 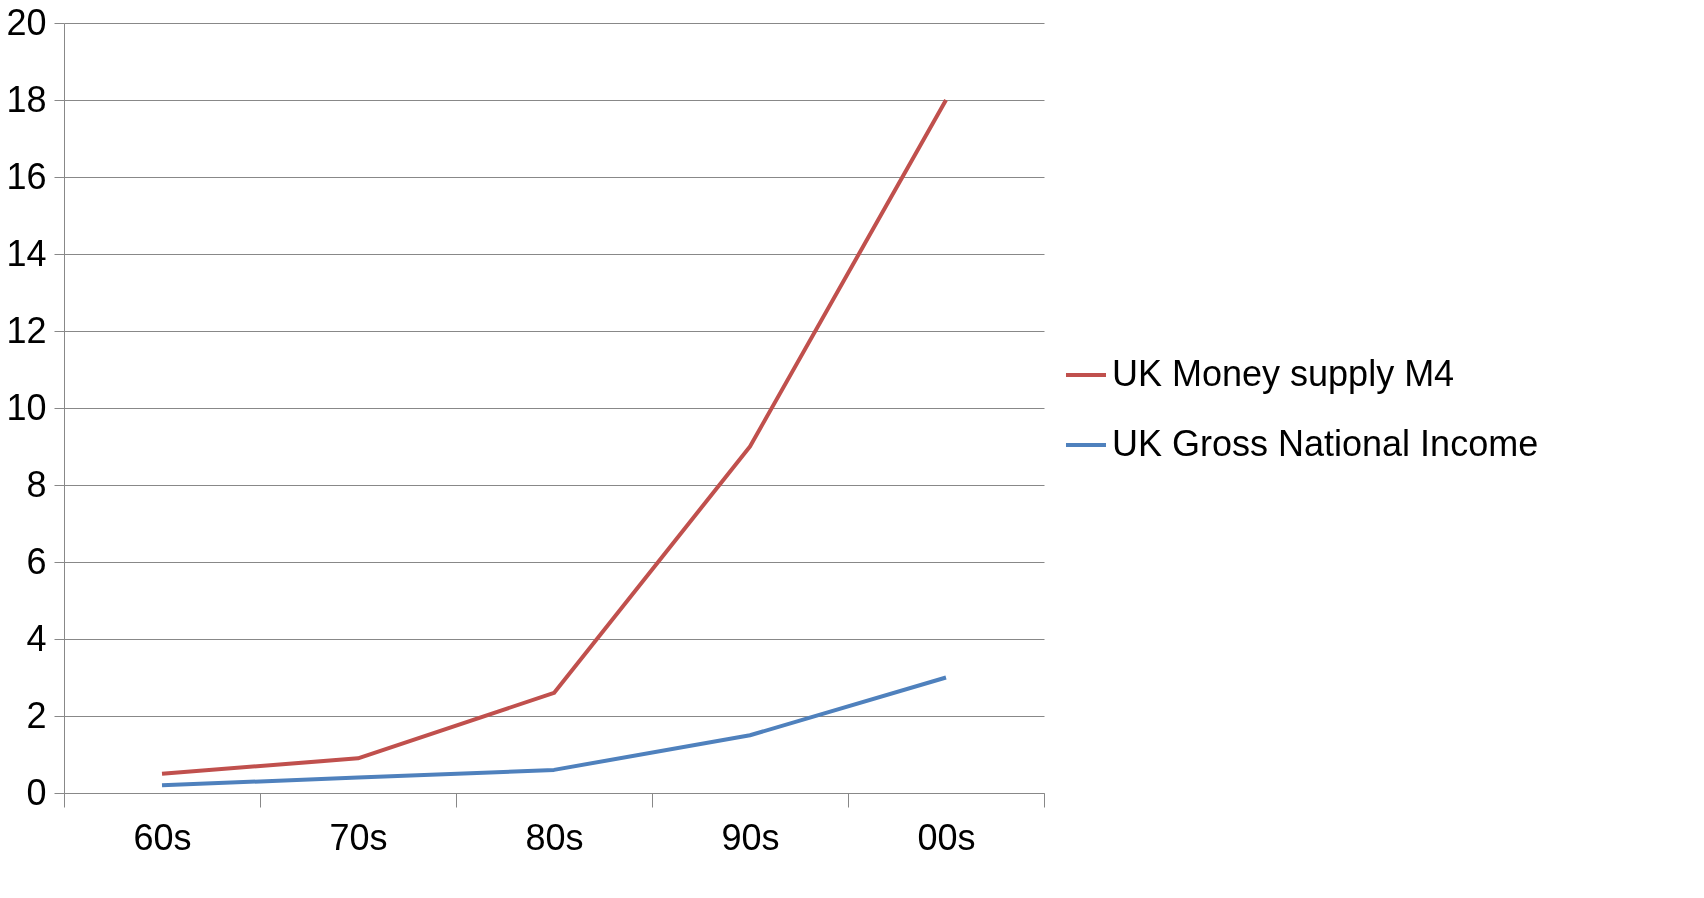 What do you see at coordinates (1325, 443) in the screenshot?
I see `legend-label: UK Gross National Income` at bounding box center [1325, 443].